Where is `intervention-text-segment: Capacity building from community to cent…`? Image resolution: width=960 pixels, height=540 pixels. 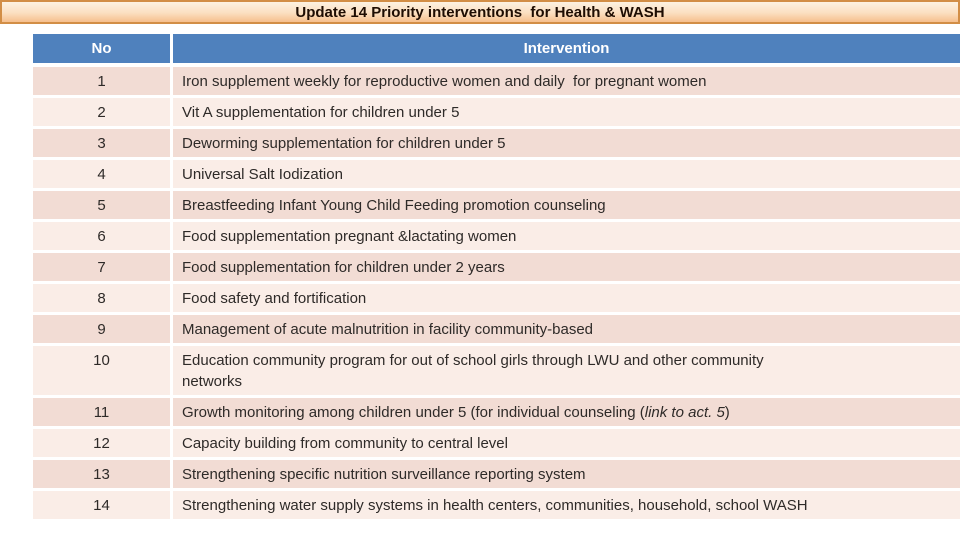 intervention-text-segment: Capacity building from community to cent… is located at coordinates (345, 443).